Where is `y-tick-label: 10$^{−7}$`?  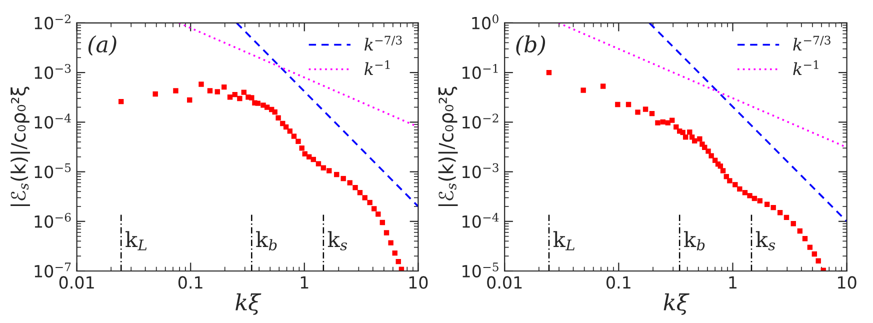 y-tick-label: 10$^{−7}$ is located at coordinates (52, 270).